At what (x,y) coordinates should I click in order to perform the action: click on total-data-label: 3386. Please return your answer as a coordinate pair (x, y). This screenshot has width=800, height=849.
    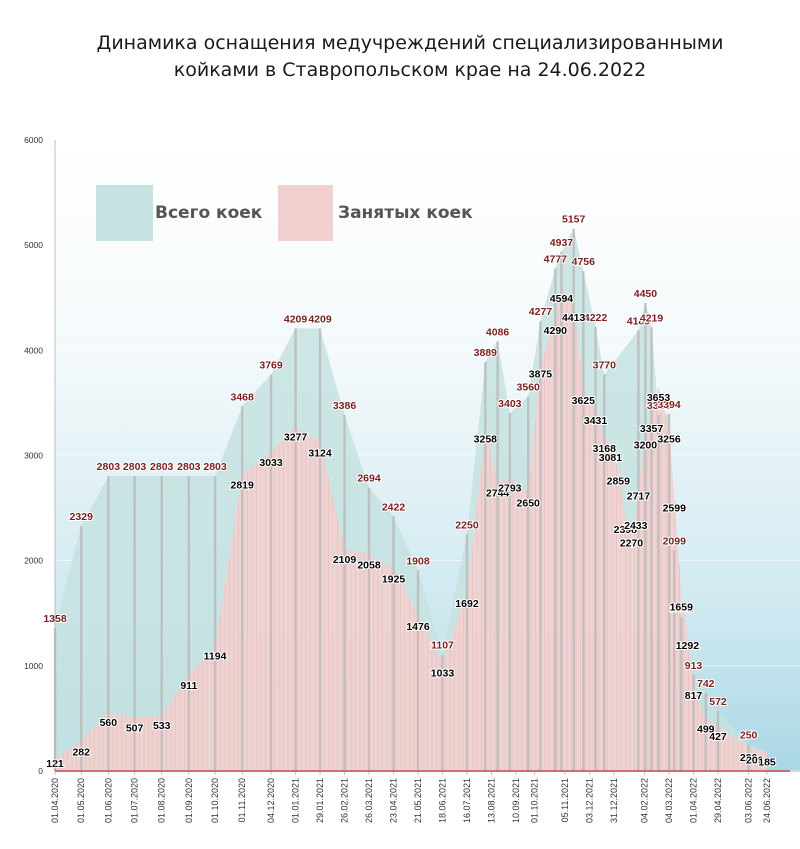
    Looking at the image, I should click on (345, 406).